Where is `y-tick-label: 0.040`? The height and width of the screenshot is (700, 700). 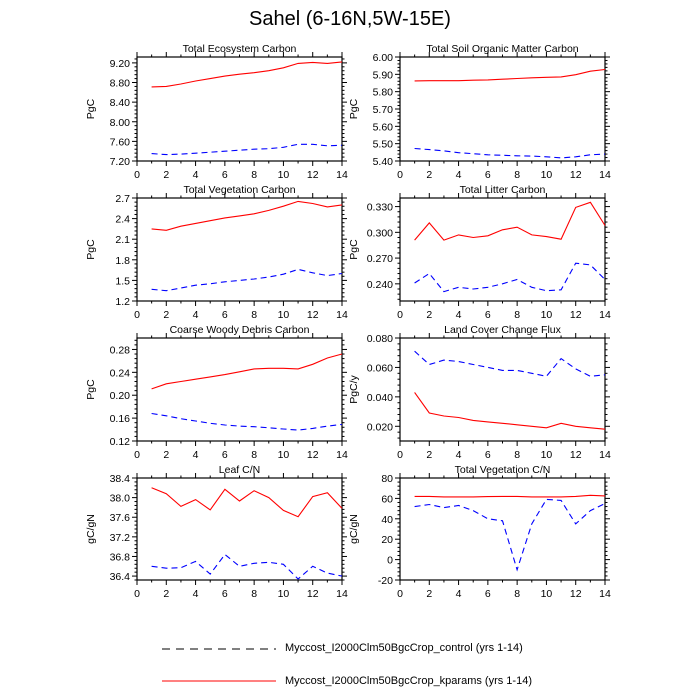
y-tick-label: 0.040 is located at coordinates (380, 398).